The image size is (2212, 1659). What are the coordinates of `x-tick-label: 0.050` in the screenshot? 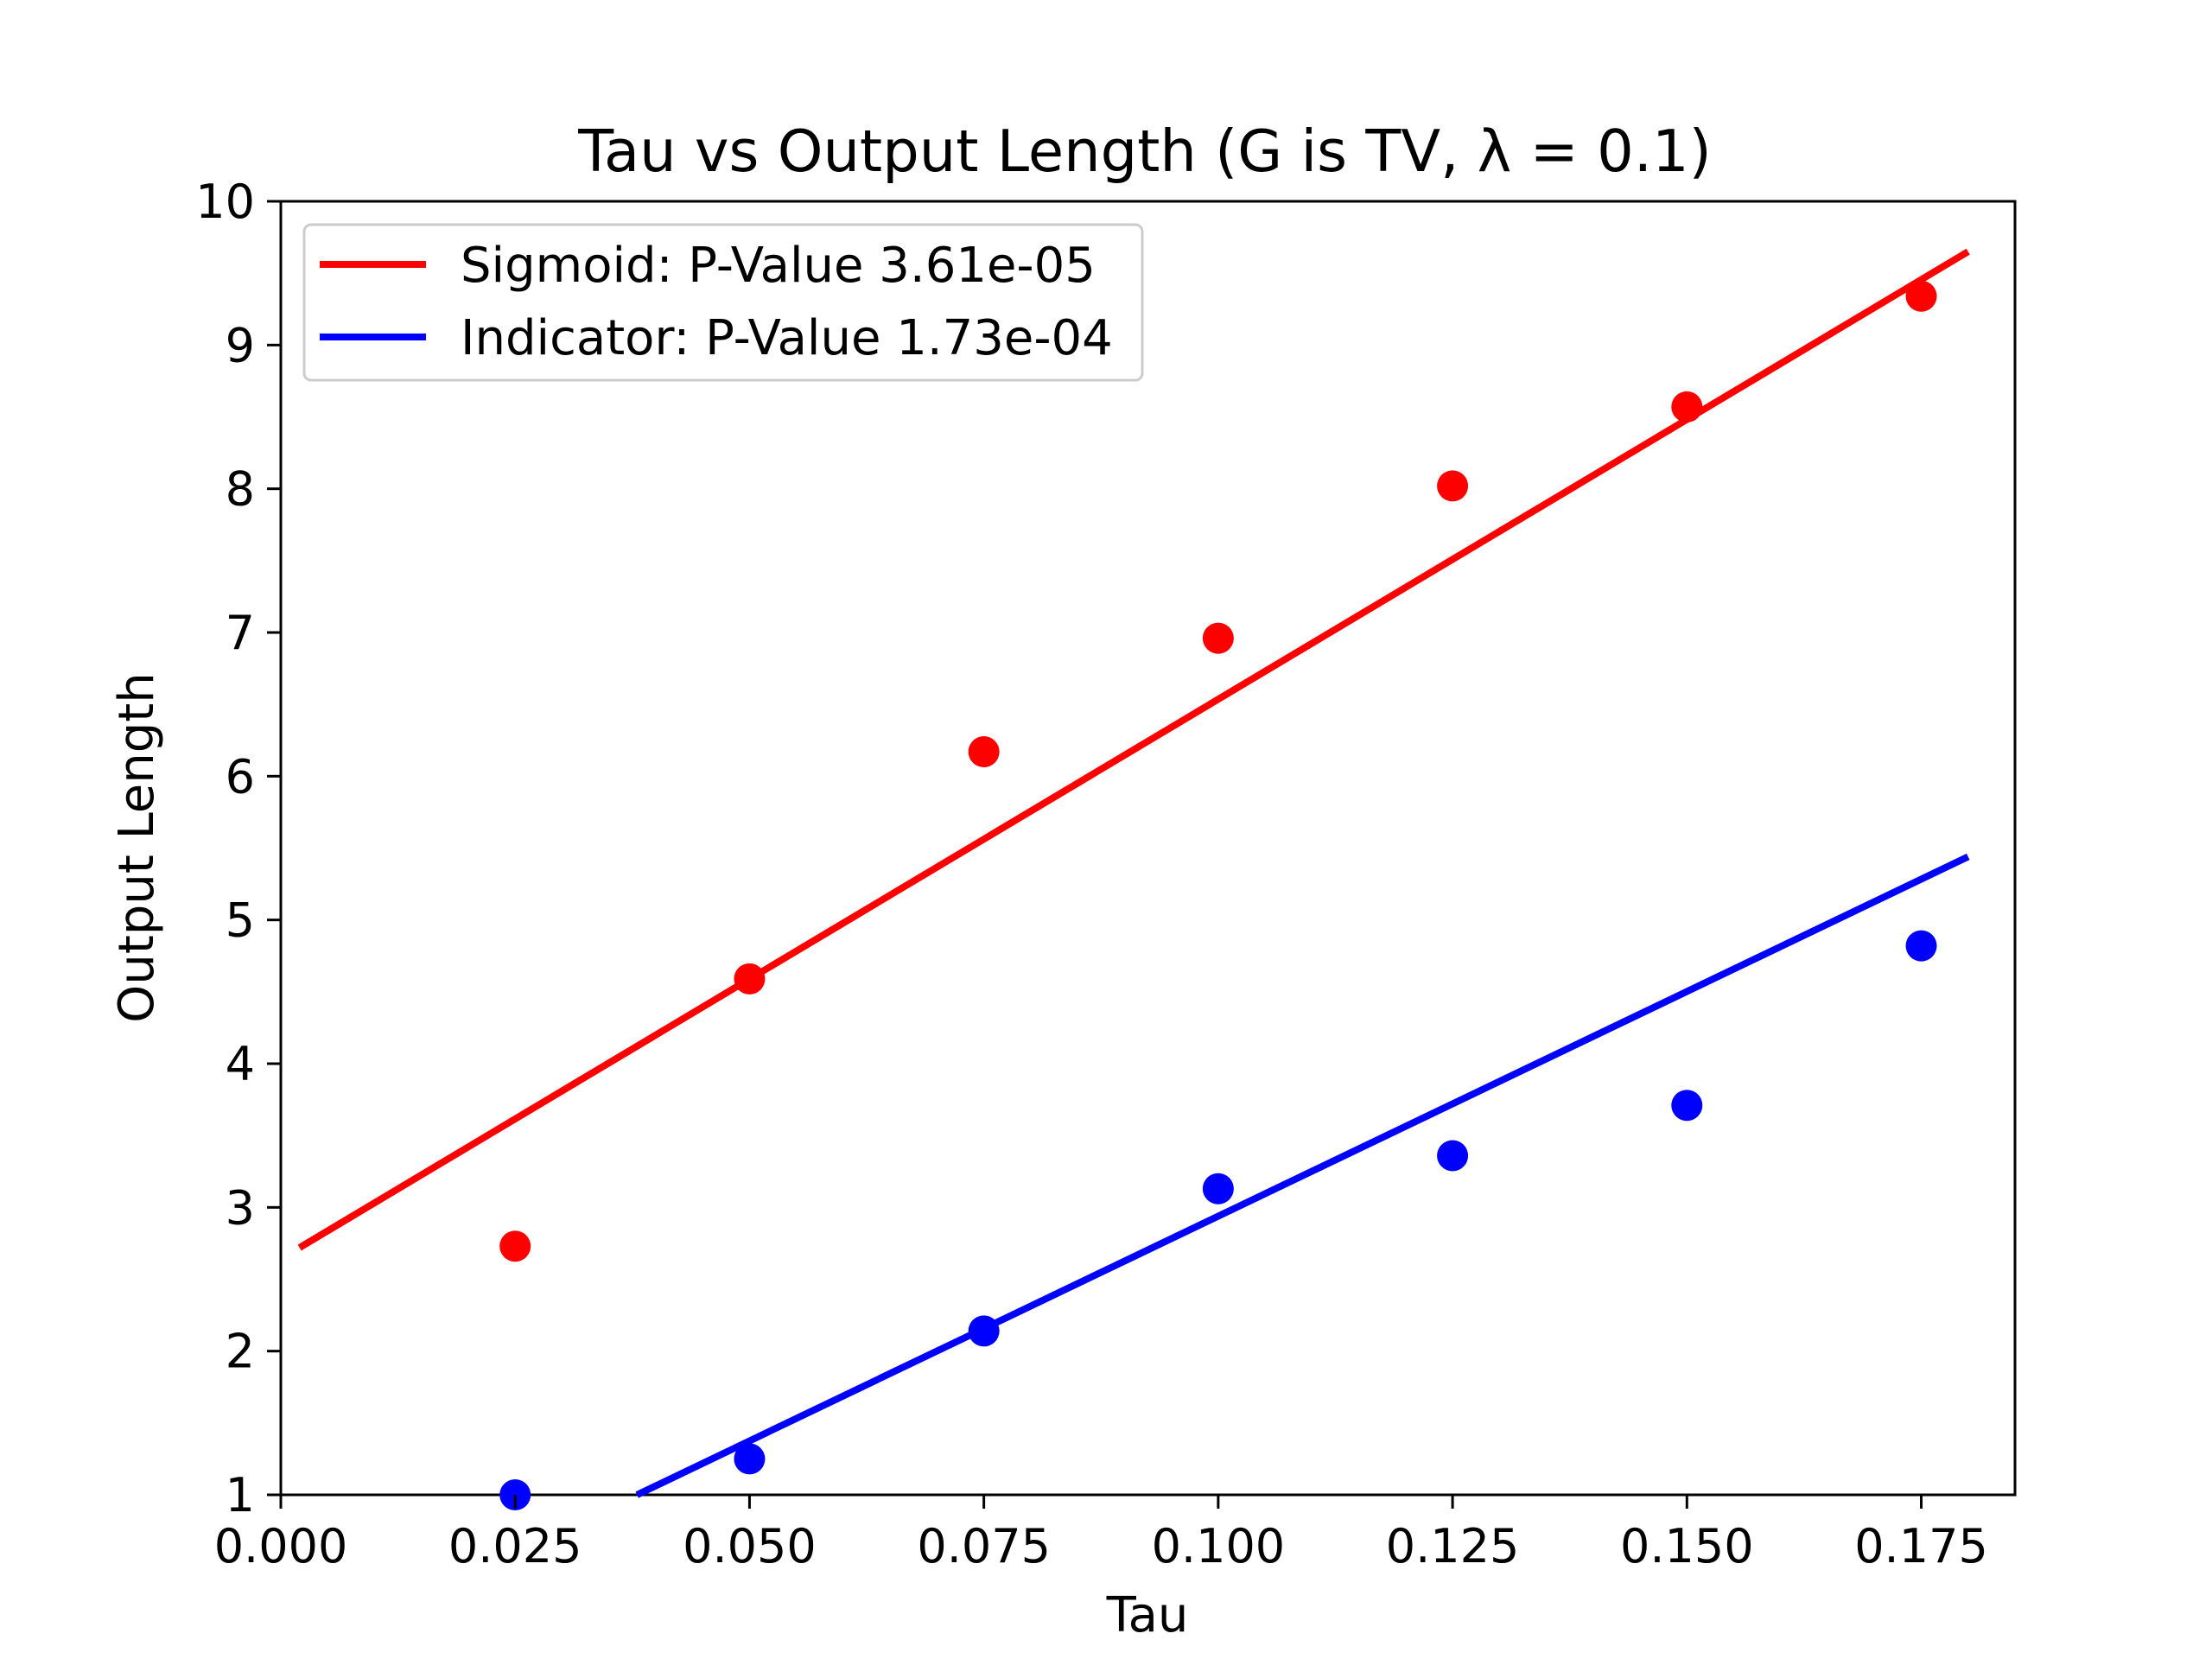 It's located at (750, 1546).